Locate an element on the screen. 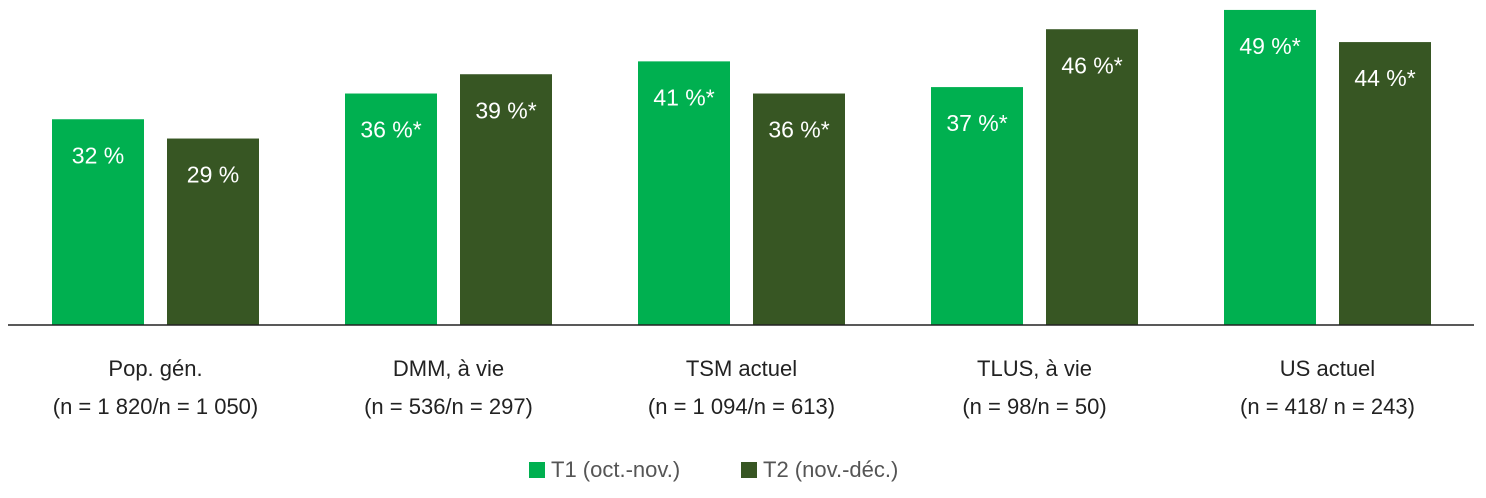 The height and width of the screenshot is (498, 1486). x-tick-note: (n = 536/n = 297) is located at coordinates (448, 406).